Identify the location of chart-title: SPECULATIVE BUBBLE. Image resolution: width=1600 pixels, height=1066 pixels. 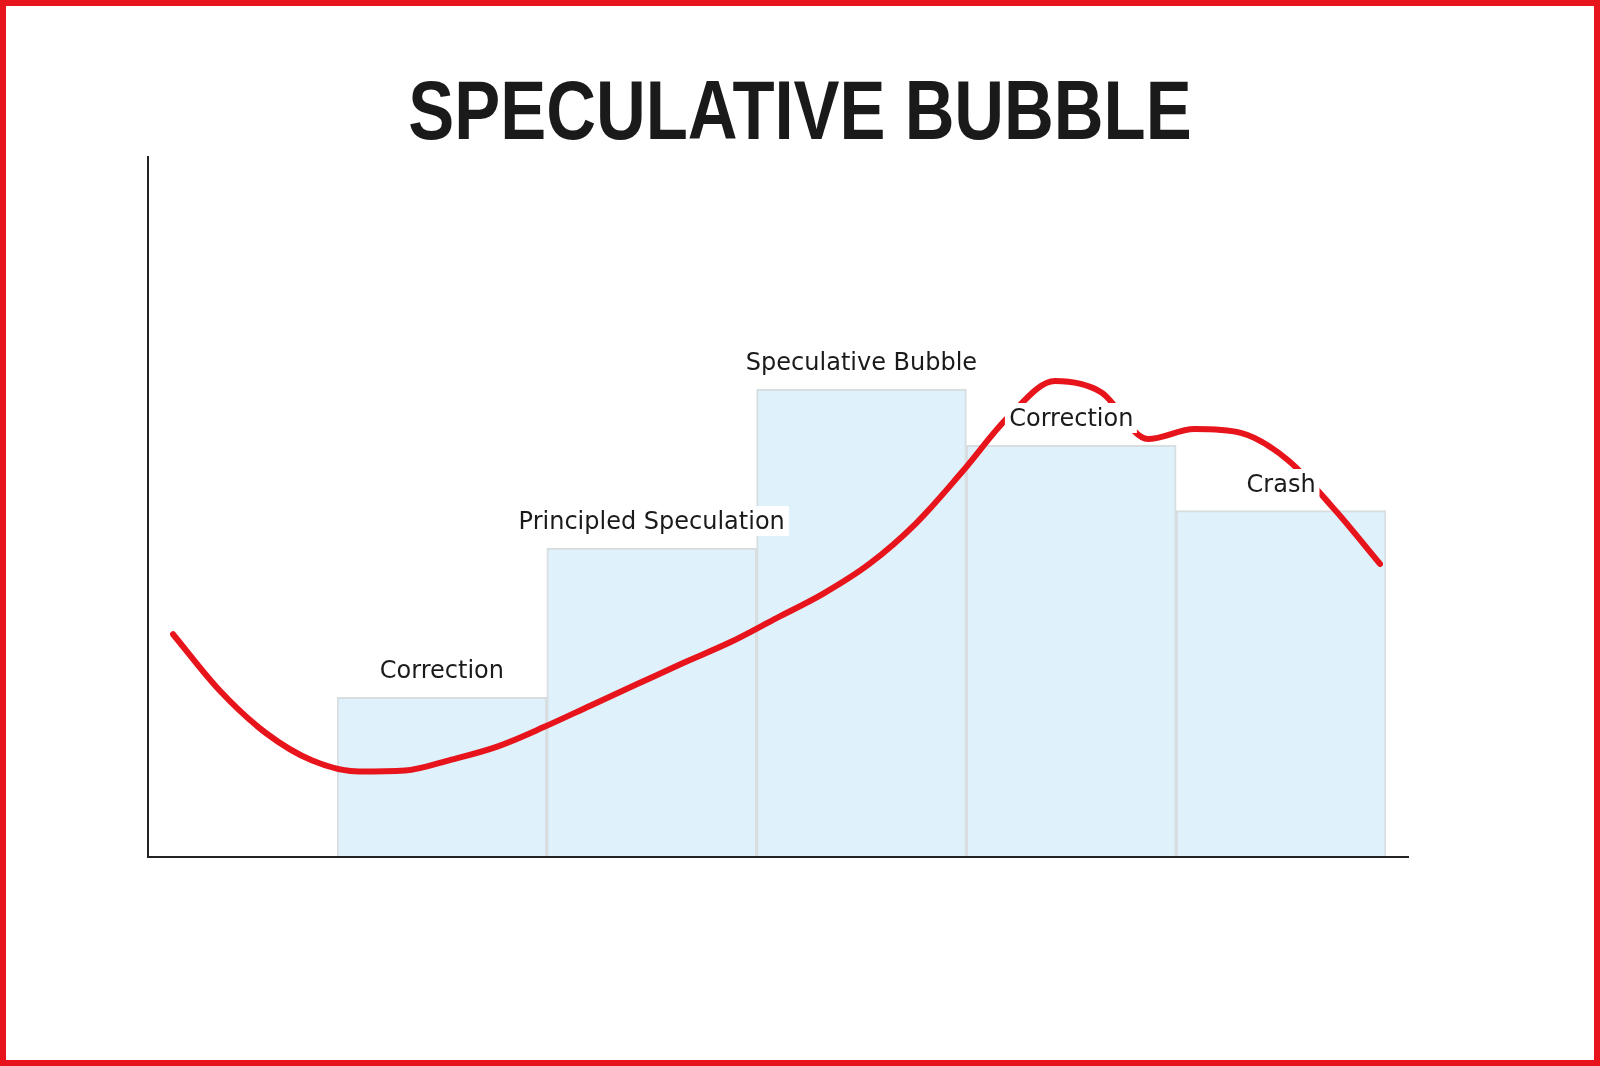
(800, 110).